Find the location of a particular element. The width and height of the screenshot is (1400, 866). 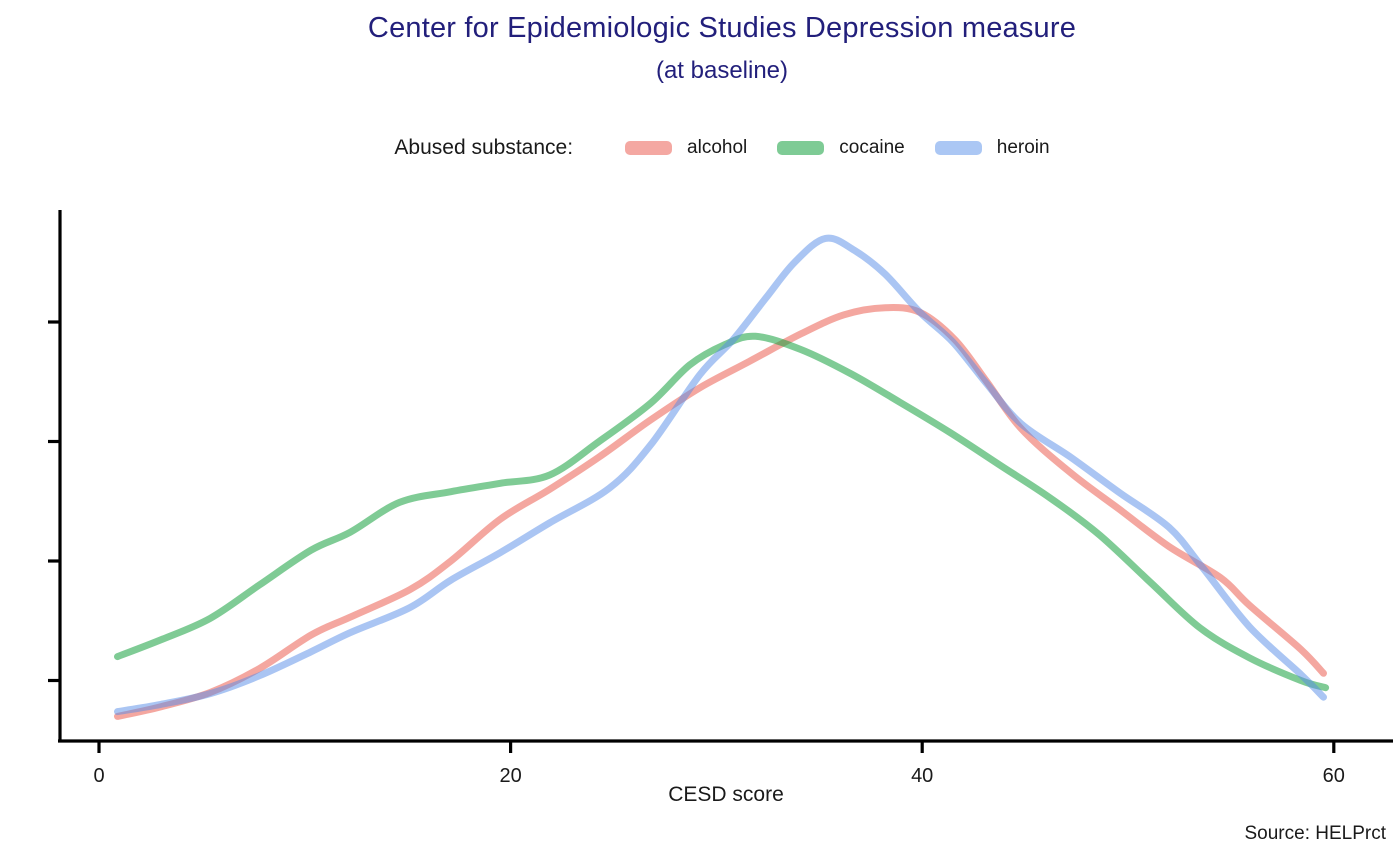

legend-swatch-cocaine is located at coordinates (801, 148).